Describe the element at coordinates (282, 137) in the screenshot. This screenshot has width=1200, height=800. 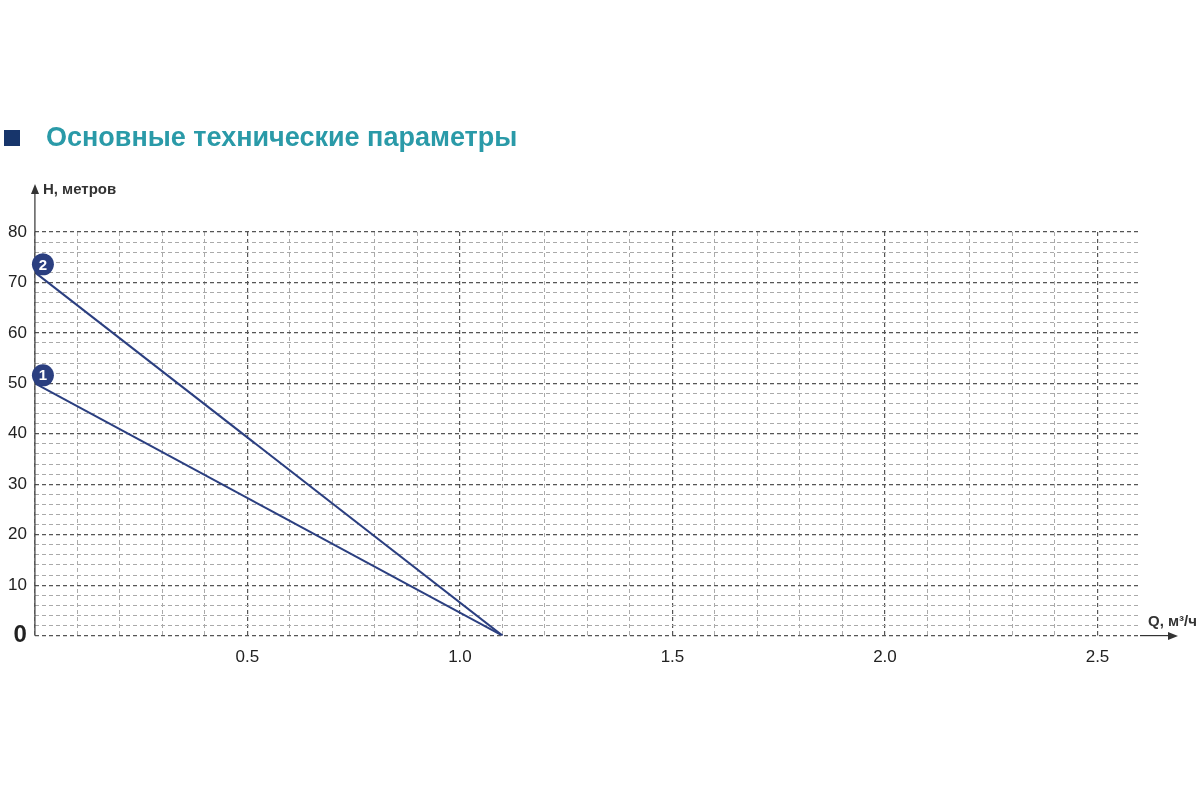
I see `chart-title: Основные технические параметры` at that location.